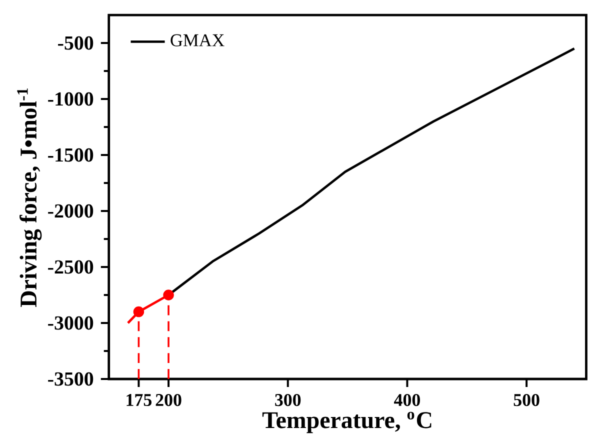 The height and width of the screenshot is (439, 599). Describe the element at coordinates (407, 400) in the screenshot. I see `x-tick-label: 400` at that location.